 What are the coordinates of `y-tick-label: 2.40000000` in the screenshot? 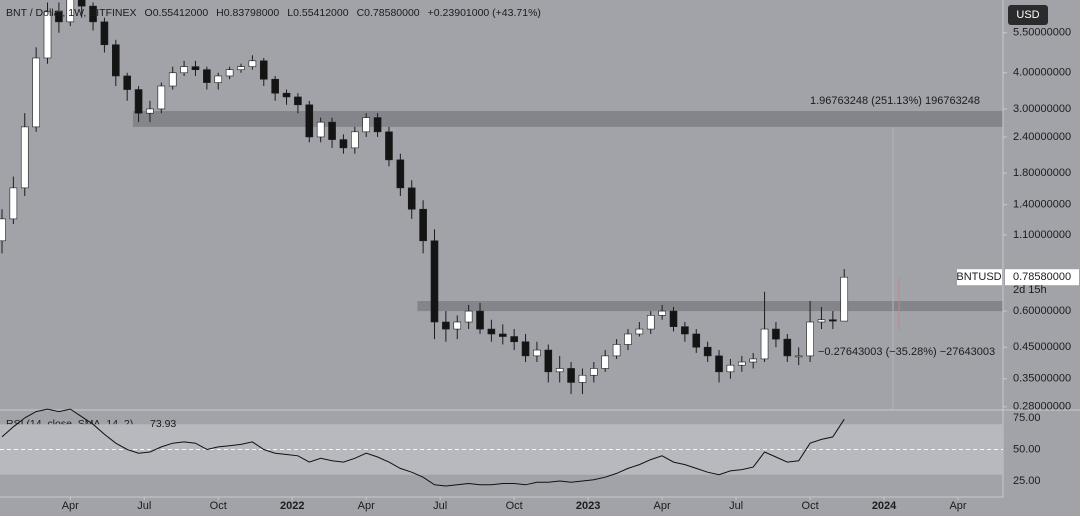 It's located at (1042, 137).